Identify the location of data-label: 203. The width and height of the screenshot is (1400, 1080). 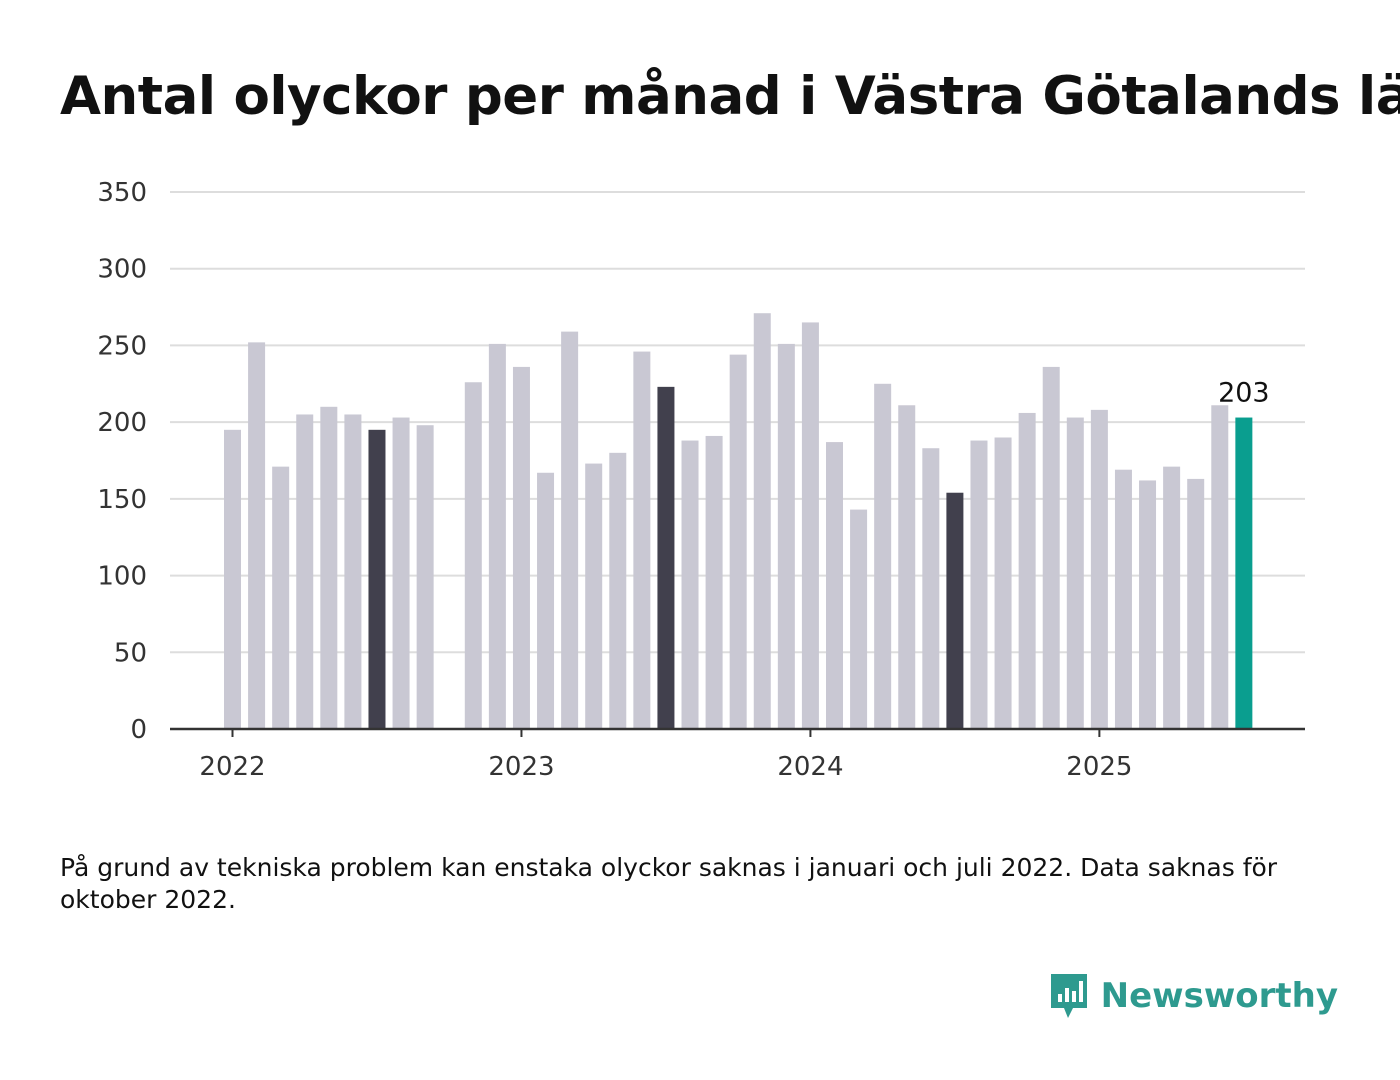
(1244, 393).